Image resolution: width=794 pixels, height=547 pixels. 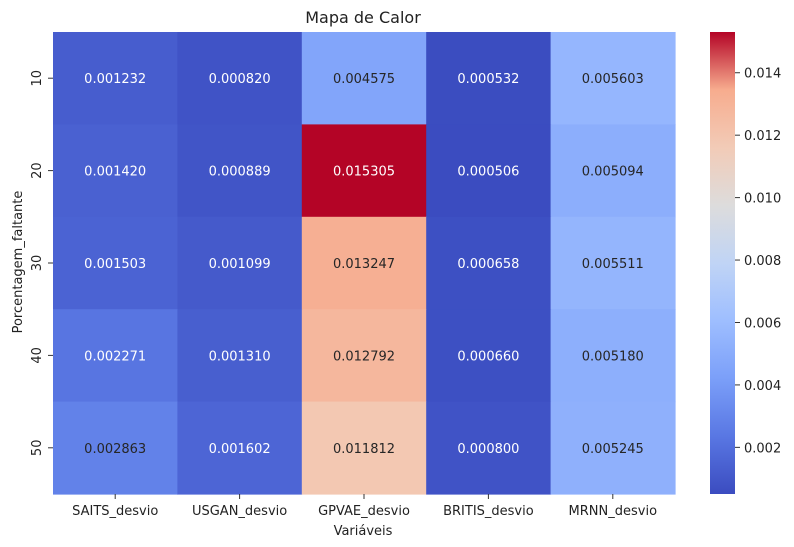 I want to click on x-tick-label: SAITS_desvio, so click(x=115, y=511).